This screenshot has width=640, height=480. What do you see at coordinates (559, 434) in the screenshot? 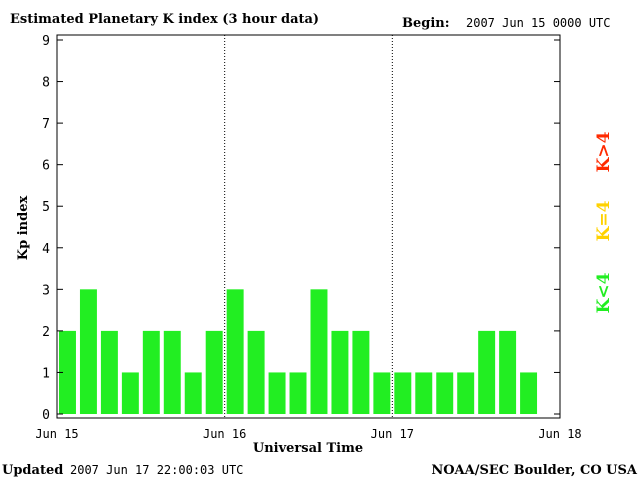
I see `x-tick-label: Jun 18` at bounding box center [559, 434].